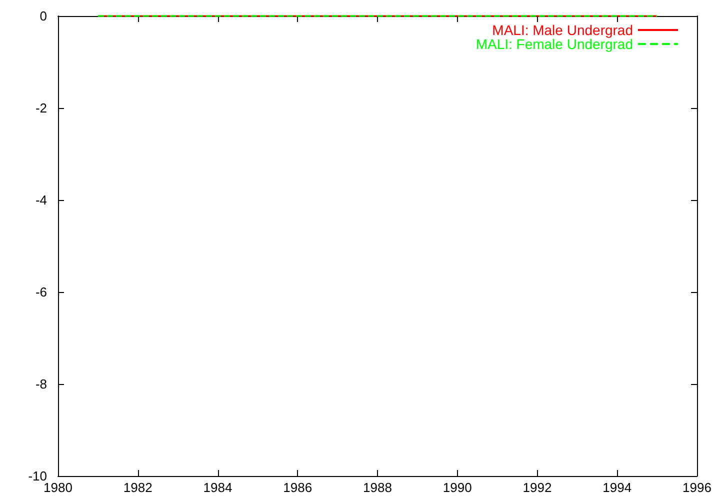 This screenshot has height=504, width=720. I want to click on x-tick-label: 1984, so click(217, 487).